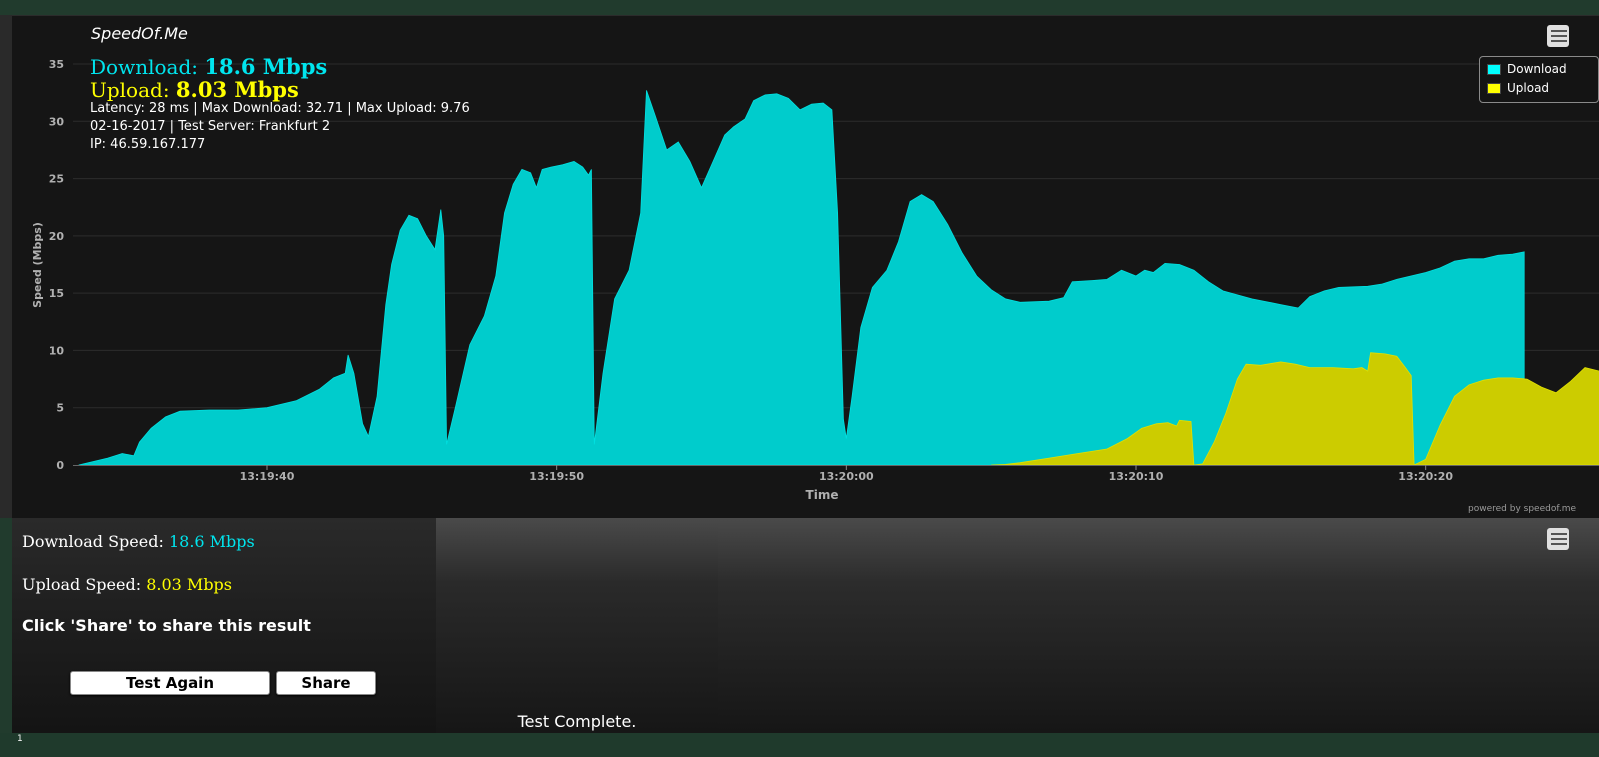  Describe the element at coordinates (148, 144) in the screenshot. I see `ip-info: IP: 46.59.167.177` at that location.